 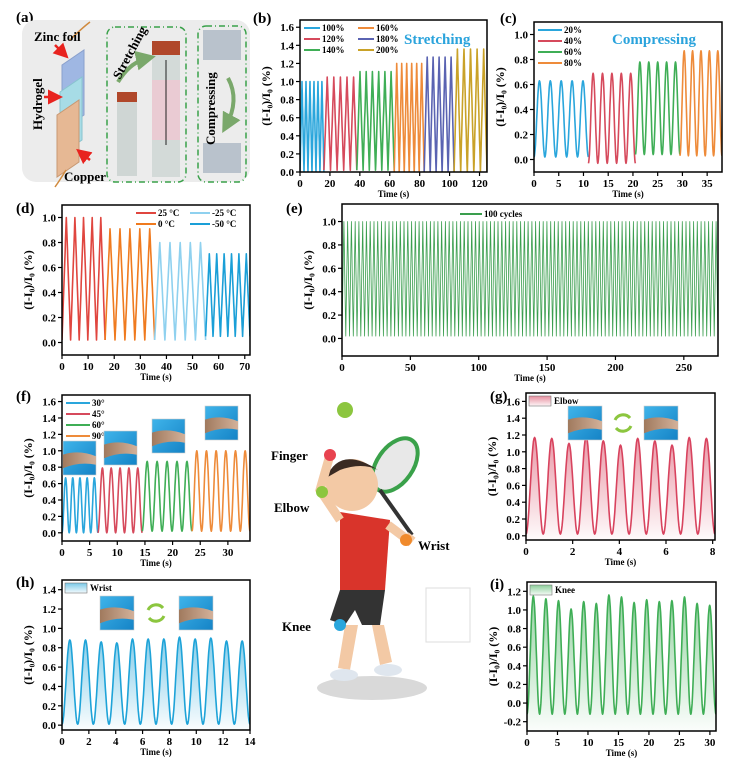 What do you see at coordinates (478, 368) in the screenshot?
I see `x-tick-label: 100` at bounding box center [478, 368].